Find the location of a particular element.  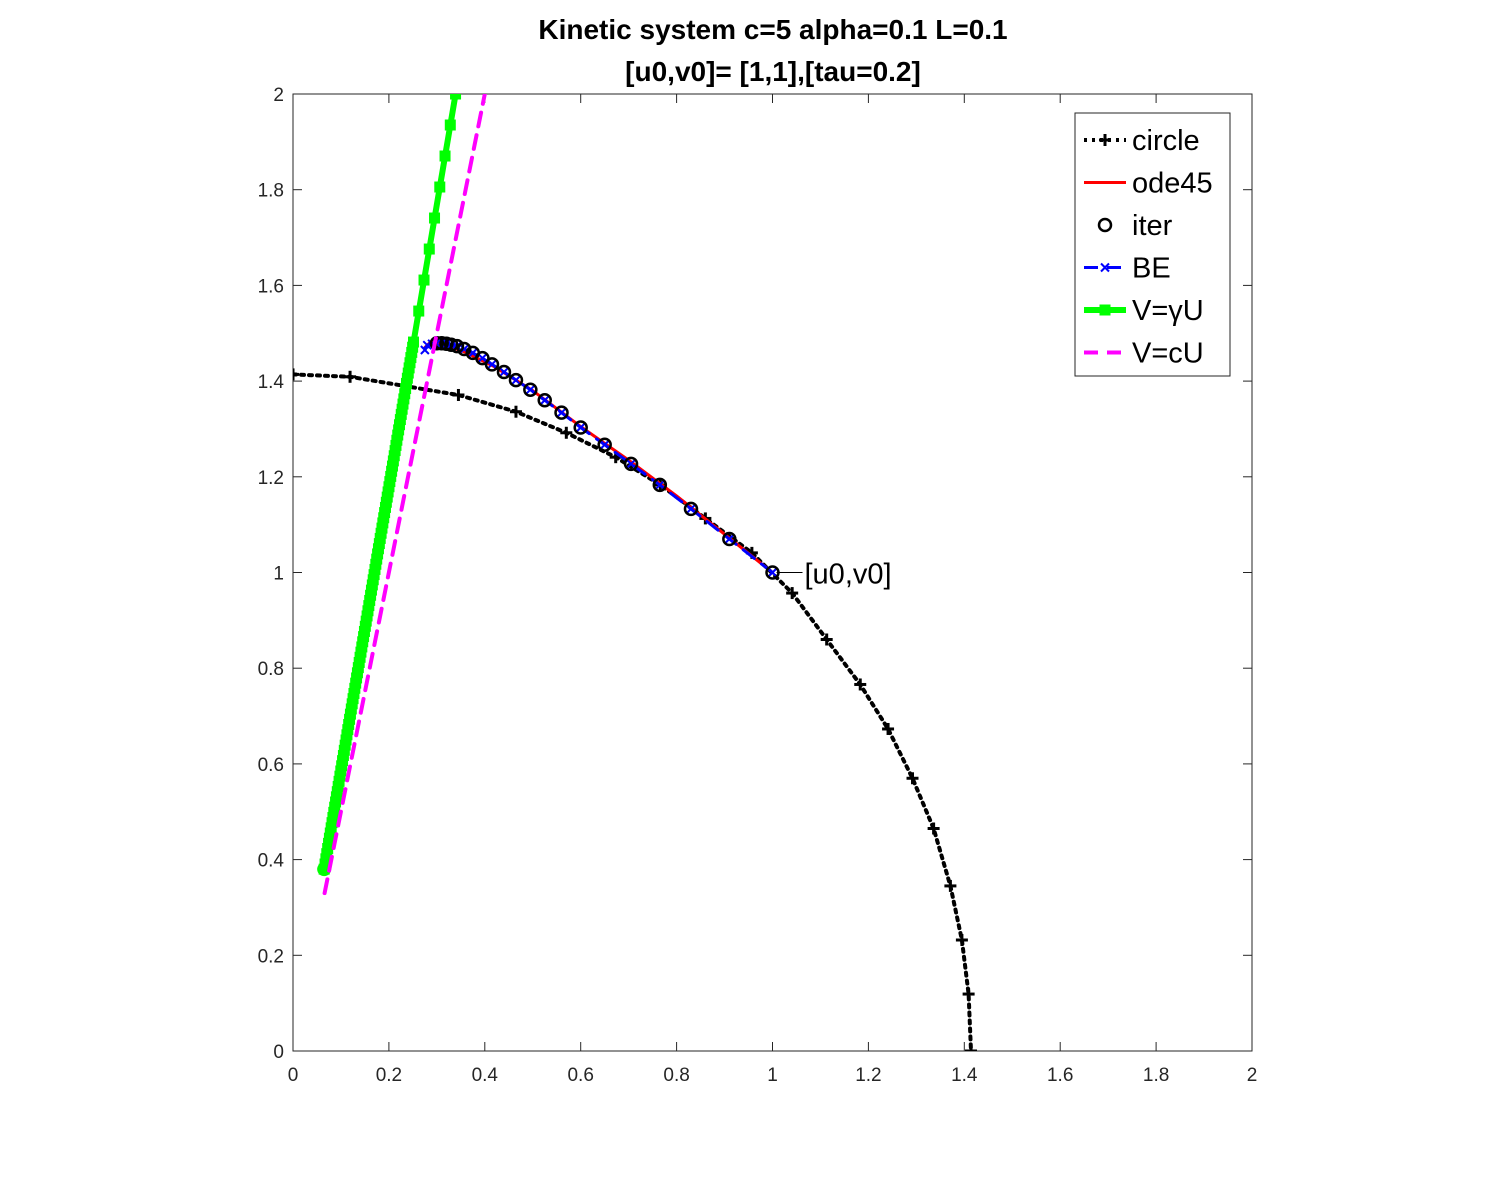

legend-entry: V=γU is located at coordinates (1144, 311).